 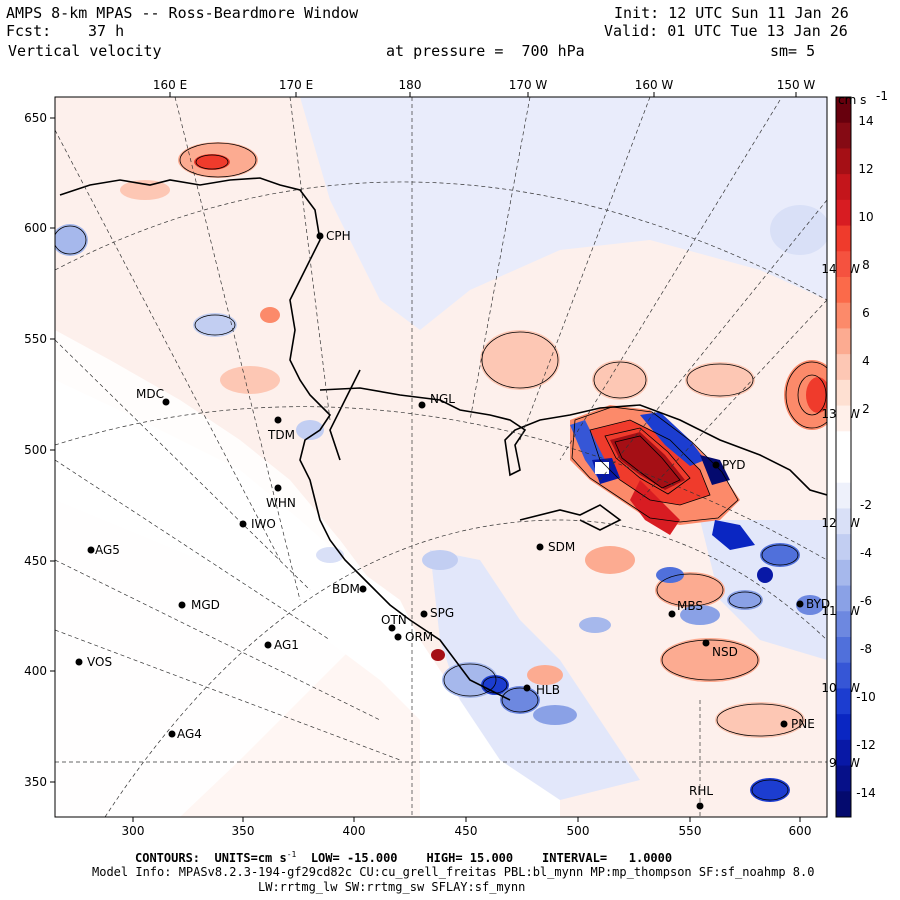 I want to click on colorbar-tick-label: -10, so click(x=866, y=697).